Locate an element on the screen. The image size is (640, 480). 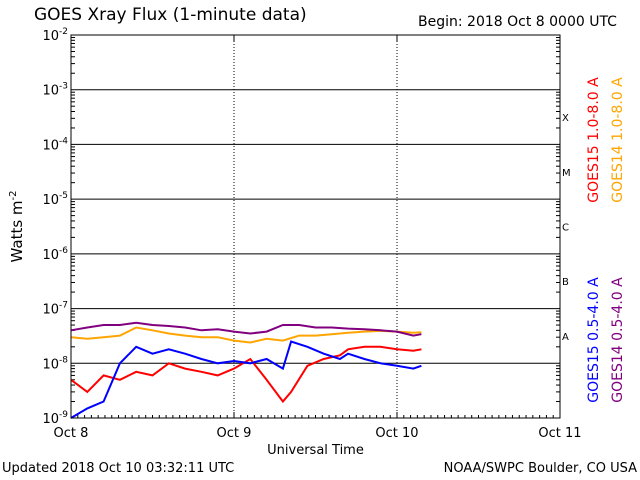
updated-timestamp: Updated 2018 Oct 10 03:32:11 UTC is located at coordinates (118, 468).